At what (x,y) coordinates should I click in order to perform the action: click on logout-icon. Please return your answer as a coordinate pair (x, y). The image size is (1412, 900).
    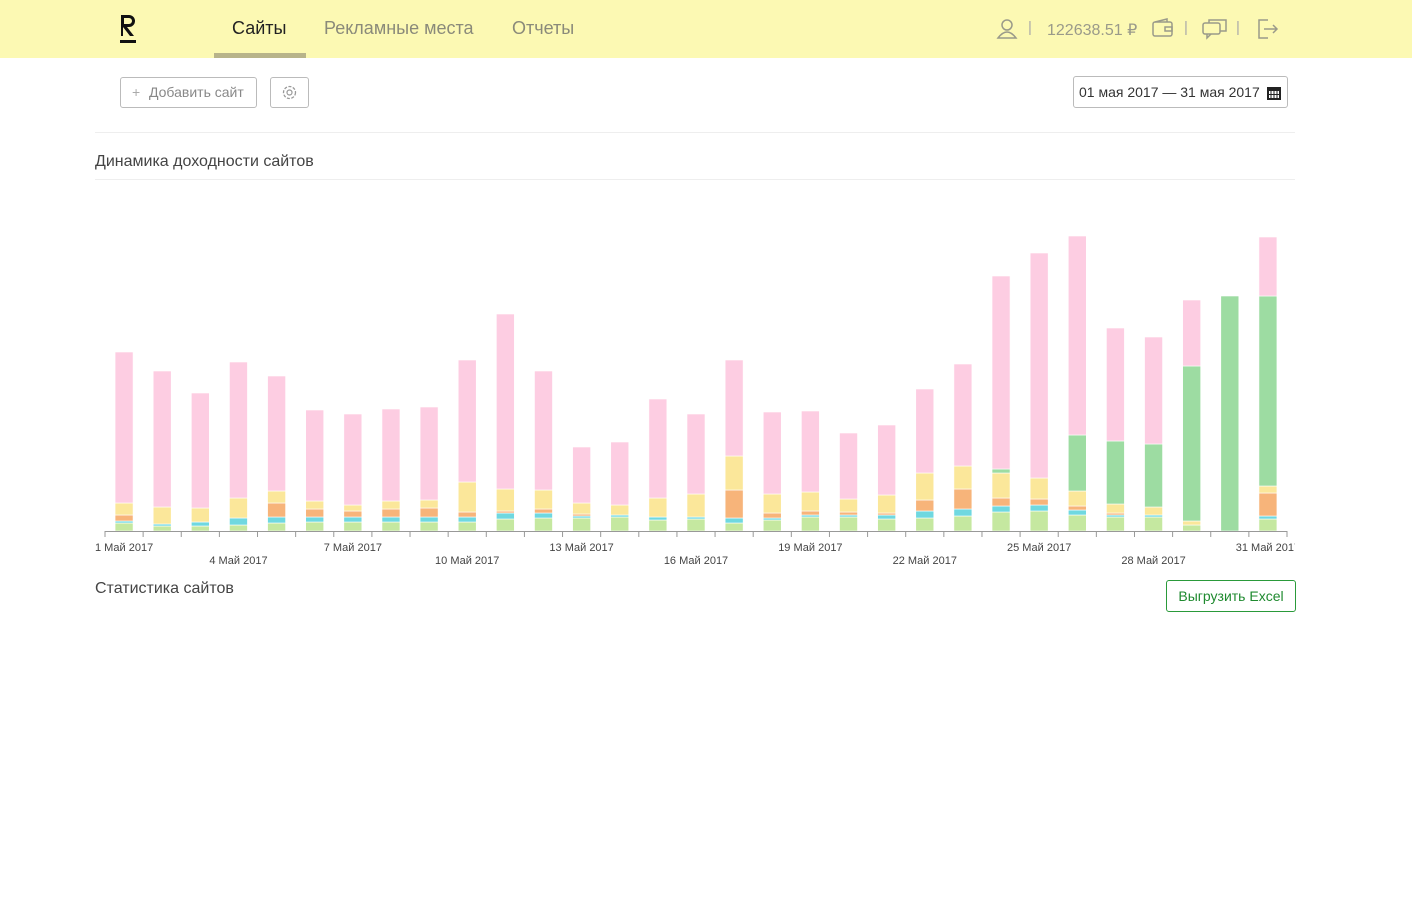
    Looking at the image, I should click on (1268, 29).